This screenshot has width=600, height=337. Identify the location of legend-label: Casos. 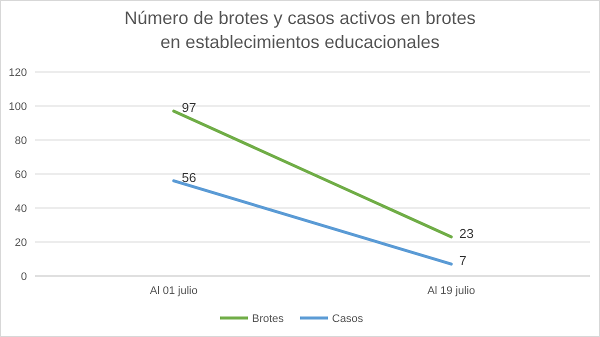
(348, 319).